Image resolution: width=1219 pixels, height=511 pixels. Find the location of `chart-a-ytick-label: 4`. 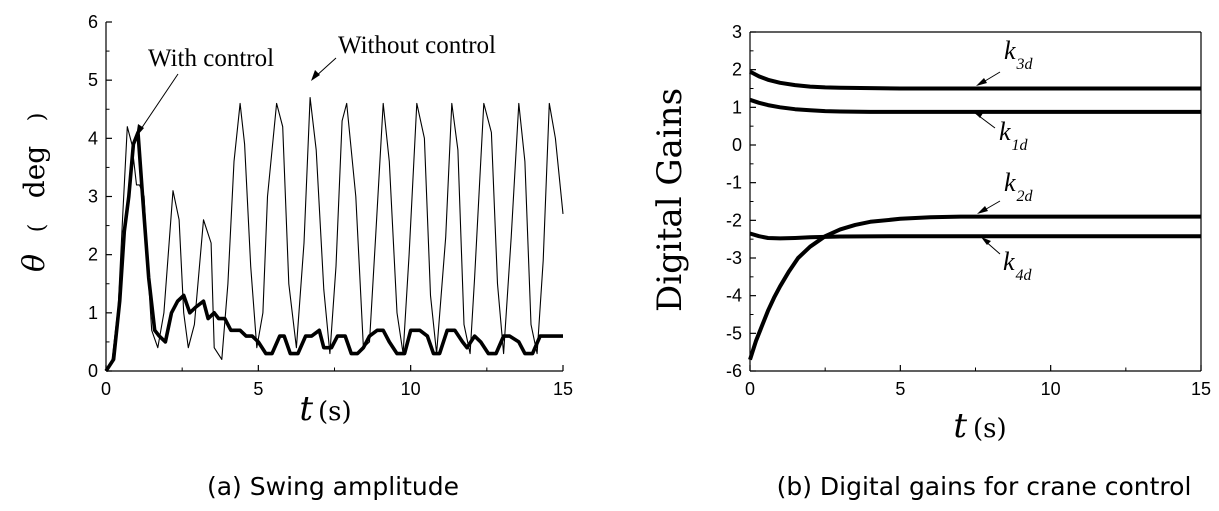

chart-a-ytick-label: 4 is located at coordinates (93, 138).